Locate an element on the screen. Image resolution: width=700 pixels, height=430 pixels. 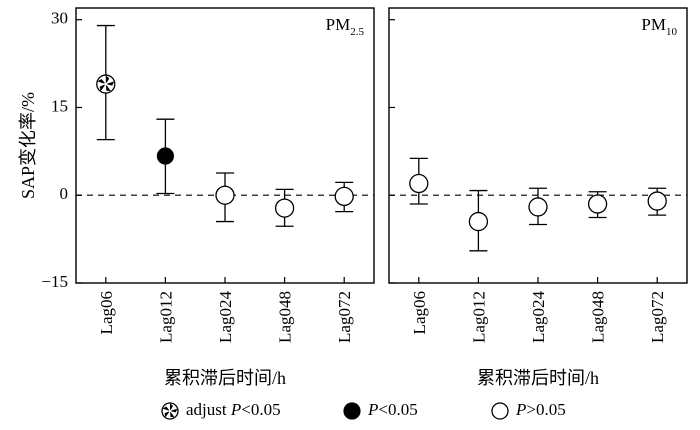
y-tick-label: 30 is located at coordinates (59, 18).